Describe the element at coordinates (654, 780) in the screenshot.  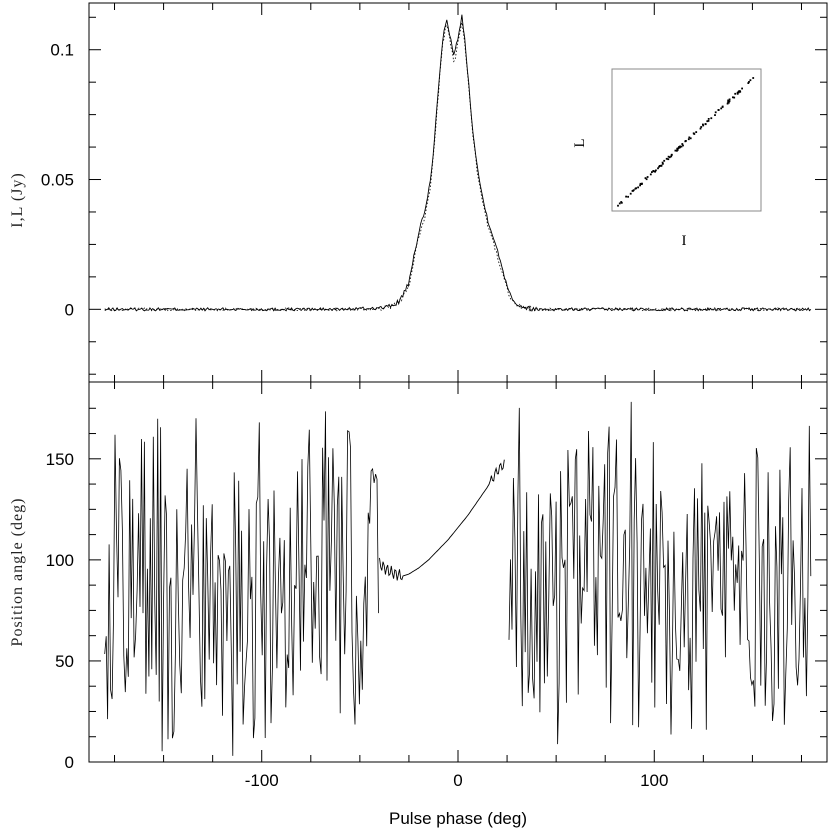
I see `xtick-label: 100` at that location.